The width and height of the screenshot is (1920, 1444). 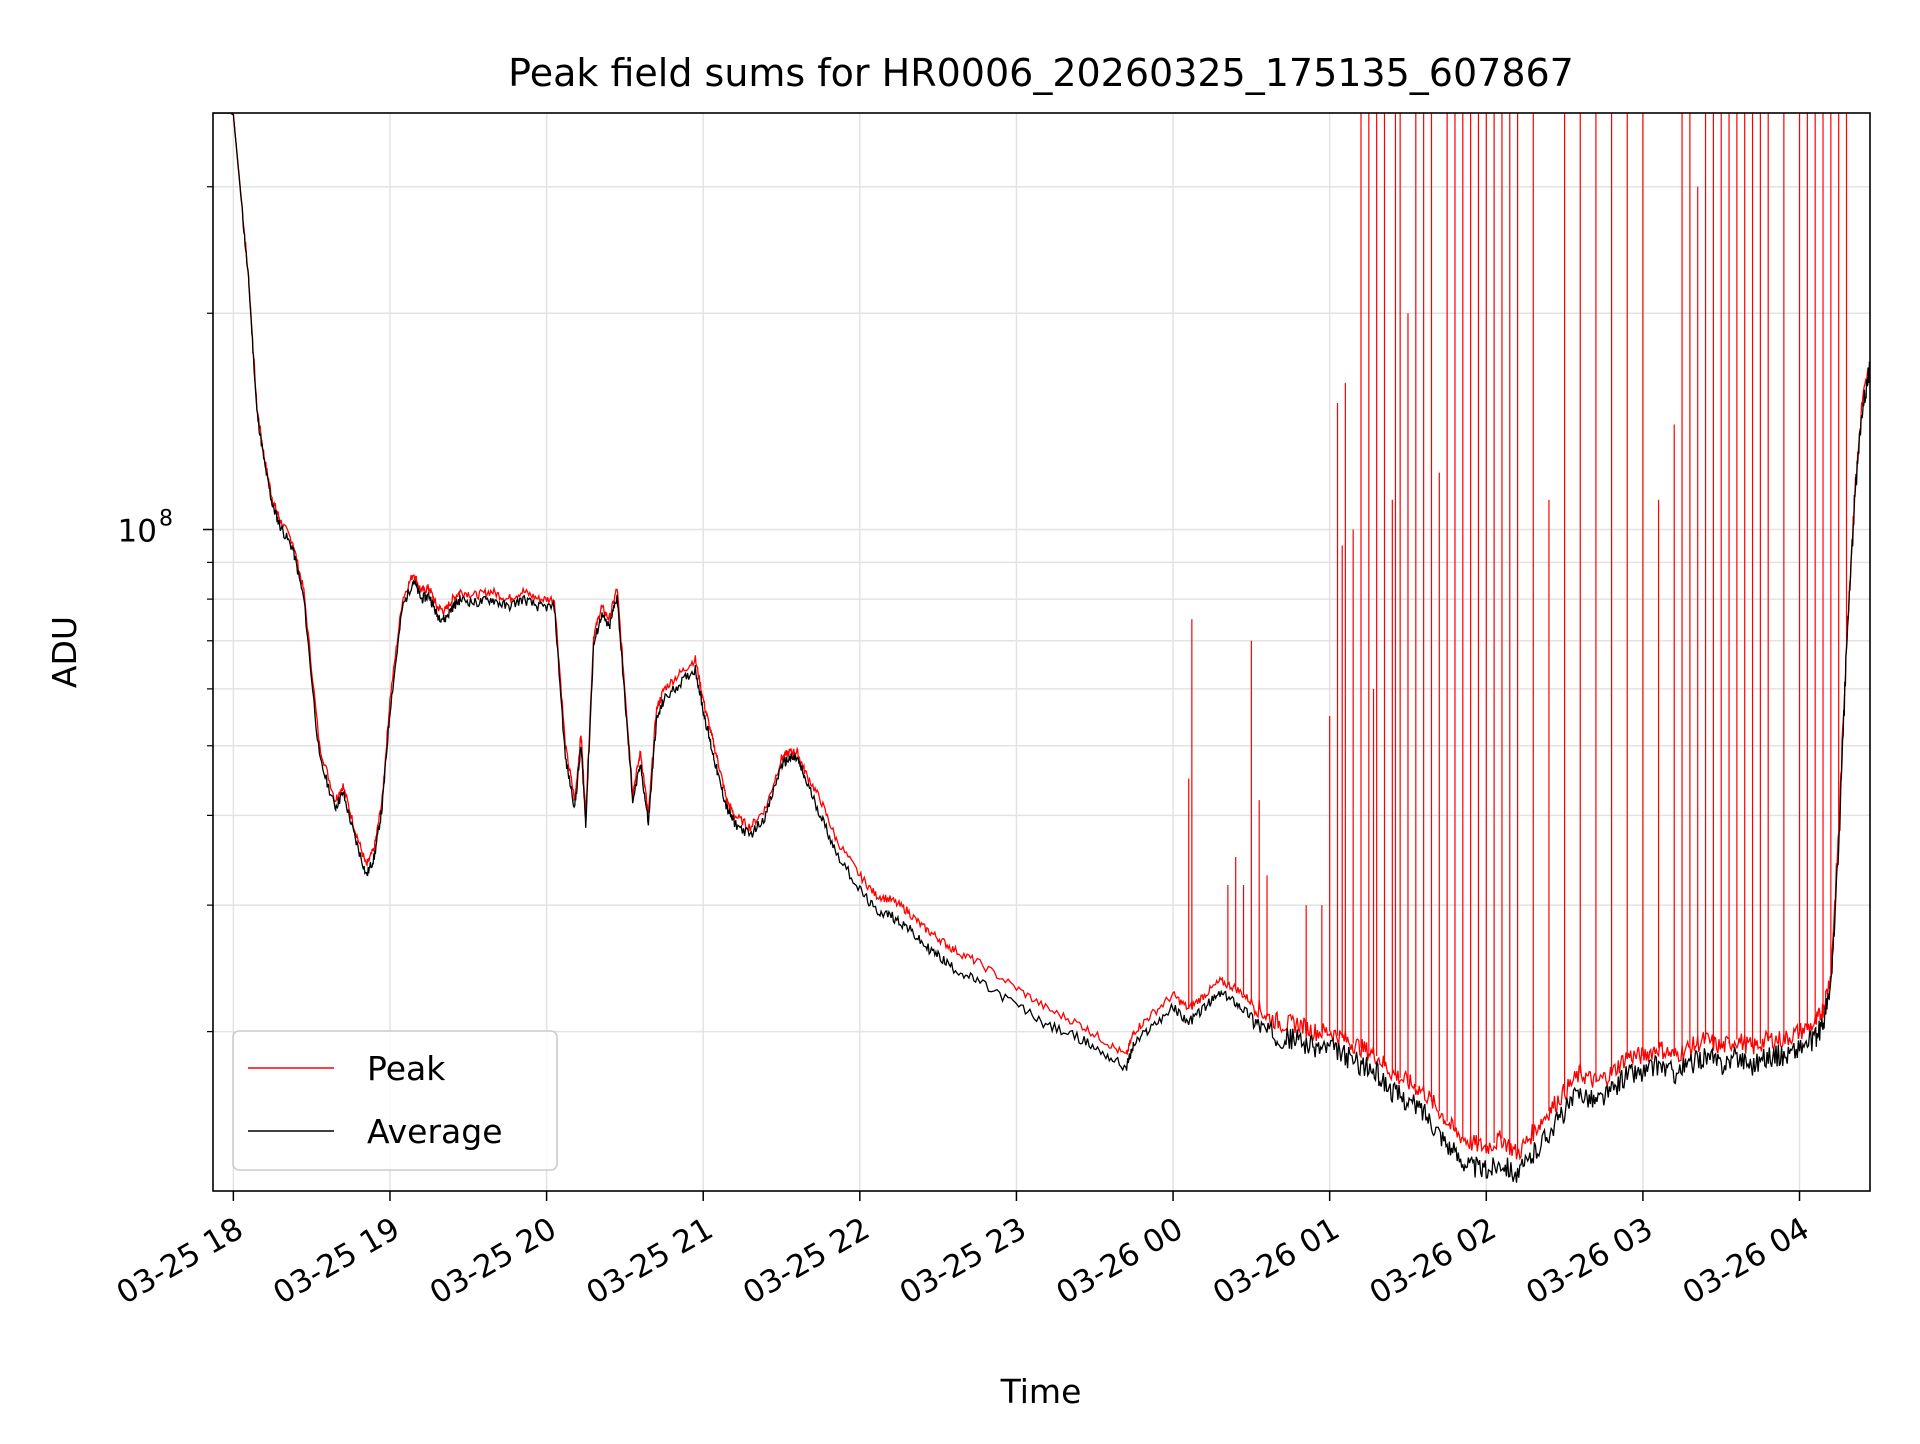 I want to click on legend-average-label: Average, so click(x=435, y=1131).